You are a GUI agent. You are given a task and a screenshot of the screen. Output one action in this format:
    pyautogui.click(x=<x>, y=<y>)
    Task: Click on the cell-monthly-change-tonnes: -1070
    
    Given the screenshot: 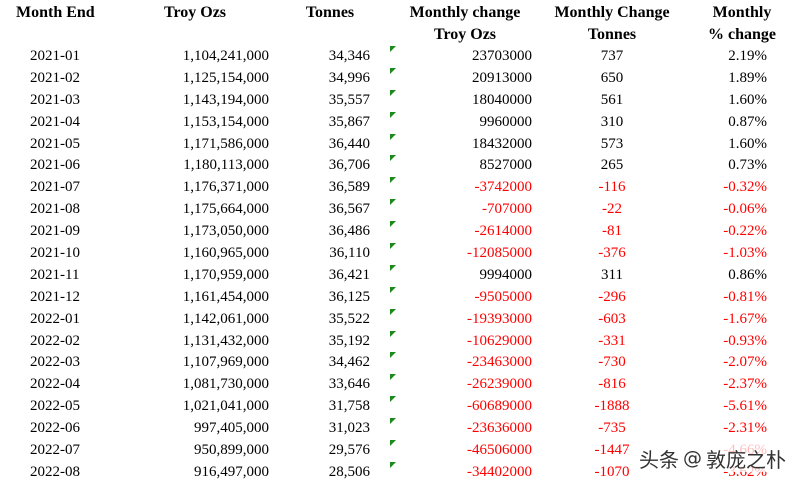 What is the action you would take?
    pyautogui.click(x=612, y=471)
    